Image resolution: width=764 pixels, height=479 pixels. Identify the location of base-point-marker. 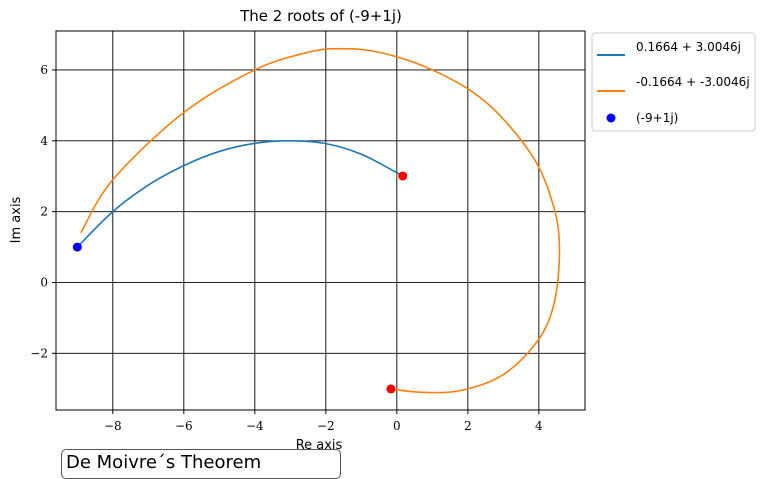
(77, 247).